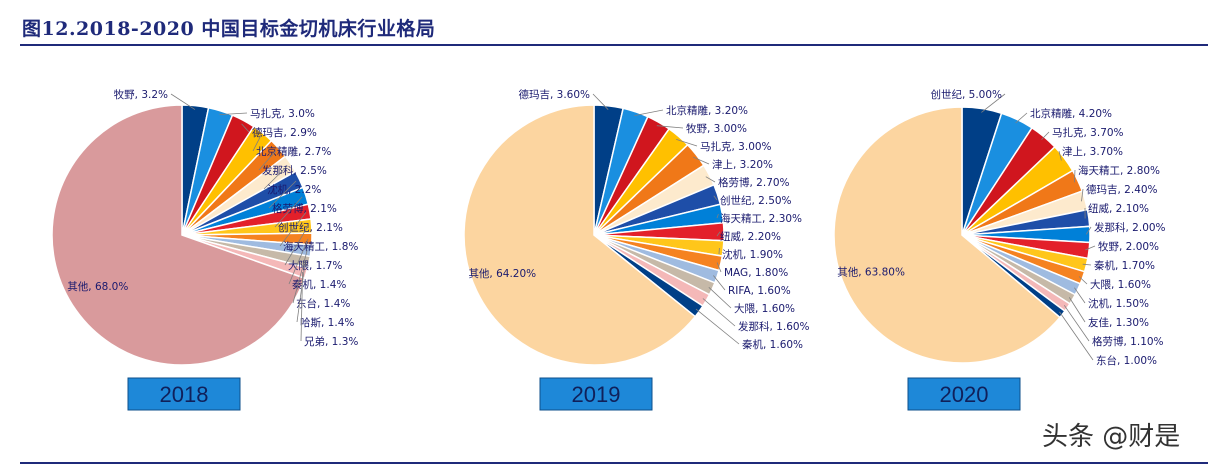 The image size is (1215, 467). I want to click on slice-label: 津上, 3.70%, so click(1092, 152).